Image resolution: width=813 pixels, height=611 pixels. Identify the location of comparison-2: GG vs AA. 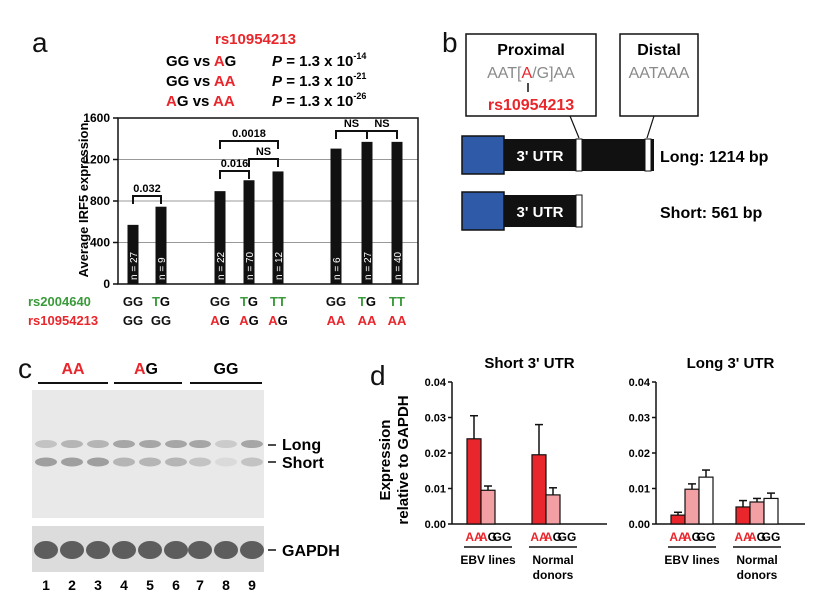
(201, 81).